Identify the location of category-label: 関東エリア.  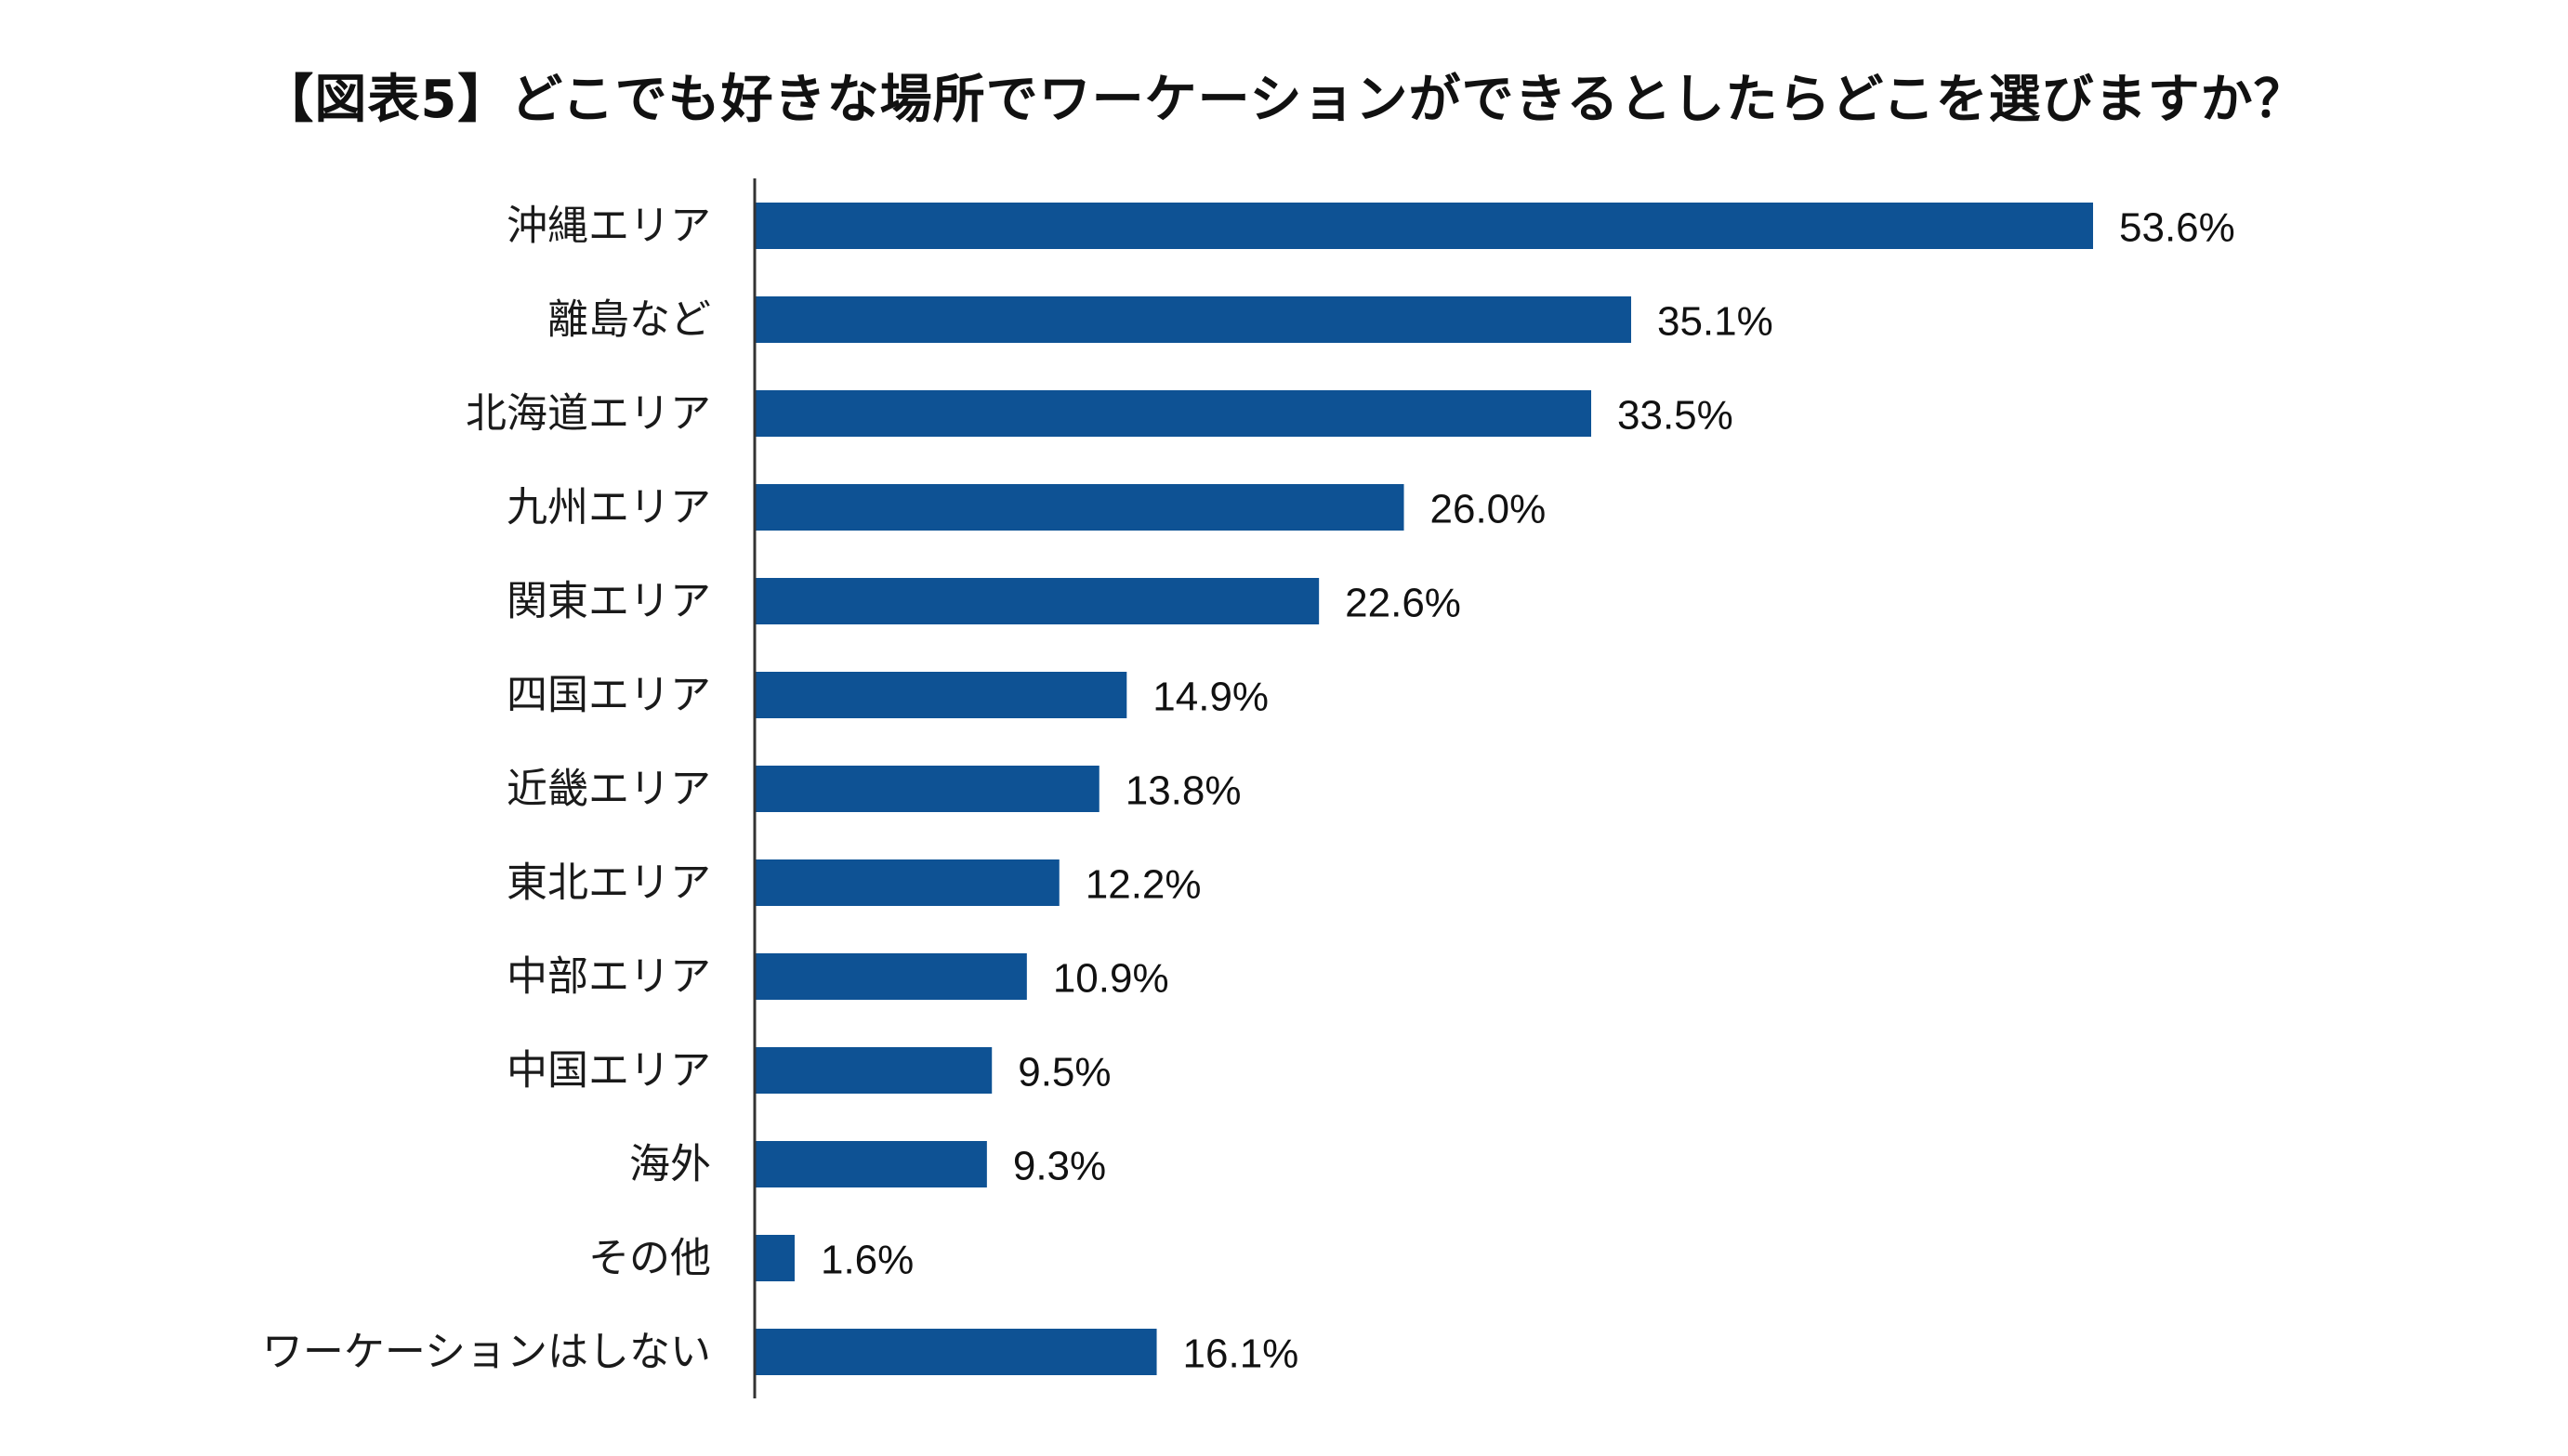
(609, 601).